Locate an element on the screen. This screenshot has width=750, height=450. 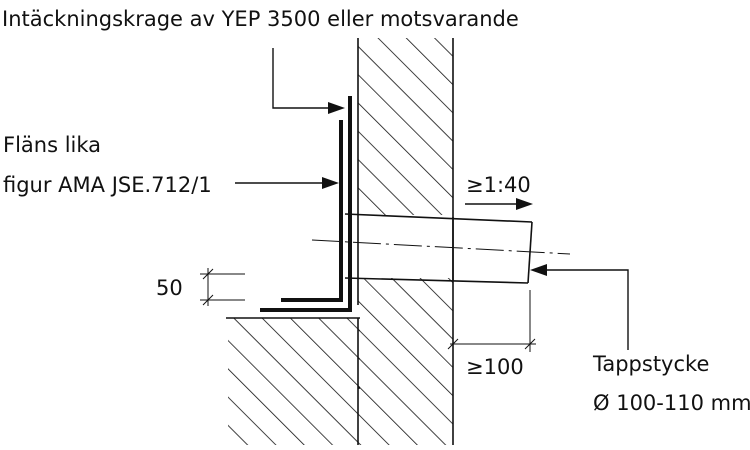
top-callout-leader is located at coordinates (308, 81).